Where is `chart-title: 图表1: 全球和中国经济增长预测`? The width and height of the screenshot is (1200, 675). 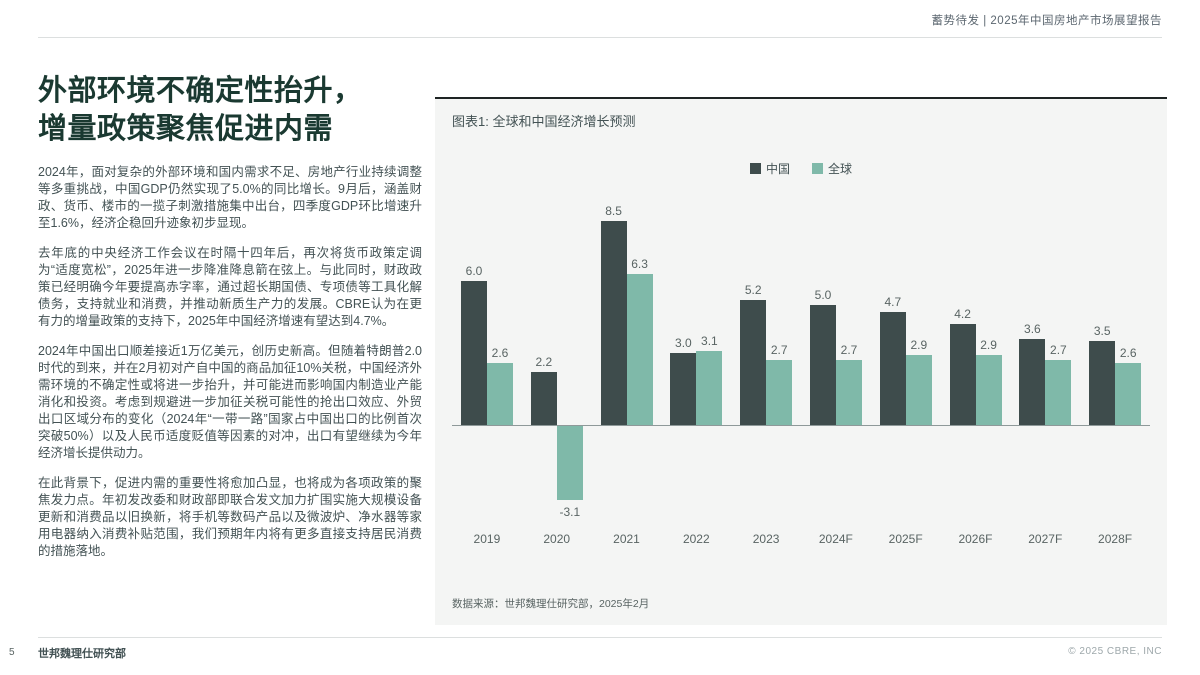 chart-title: 图表1: 全球和中国经济增长预测 is located at coordinates (544, 121).